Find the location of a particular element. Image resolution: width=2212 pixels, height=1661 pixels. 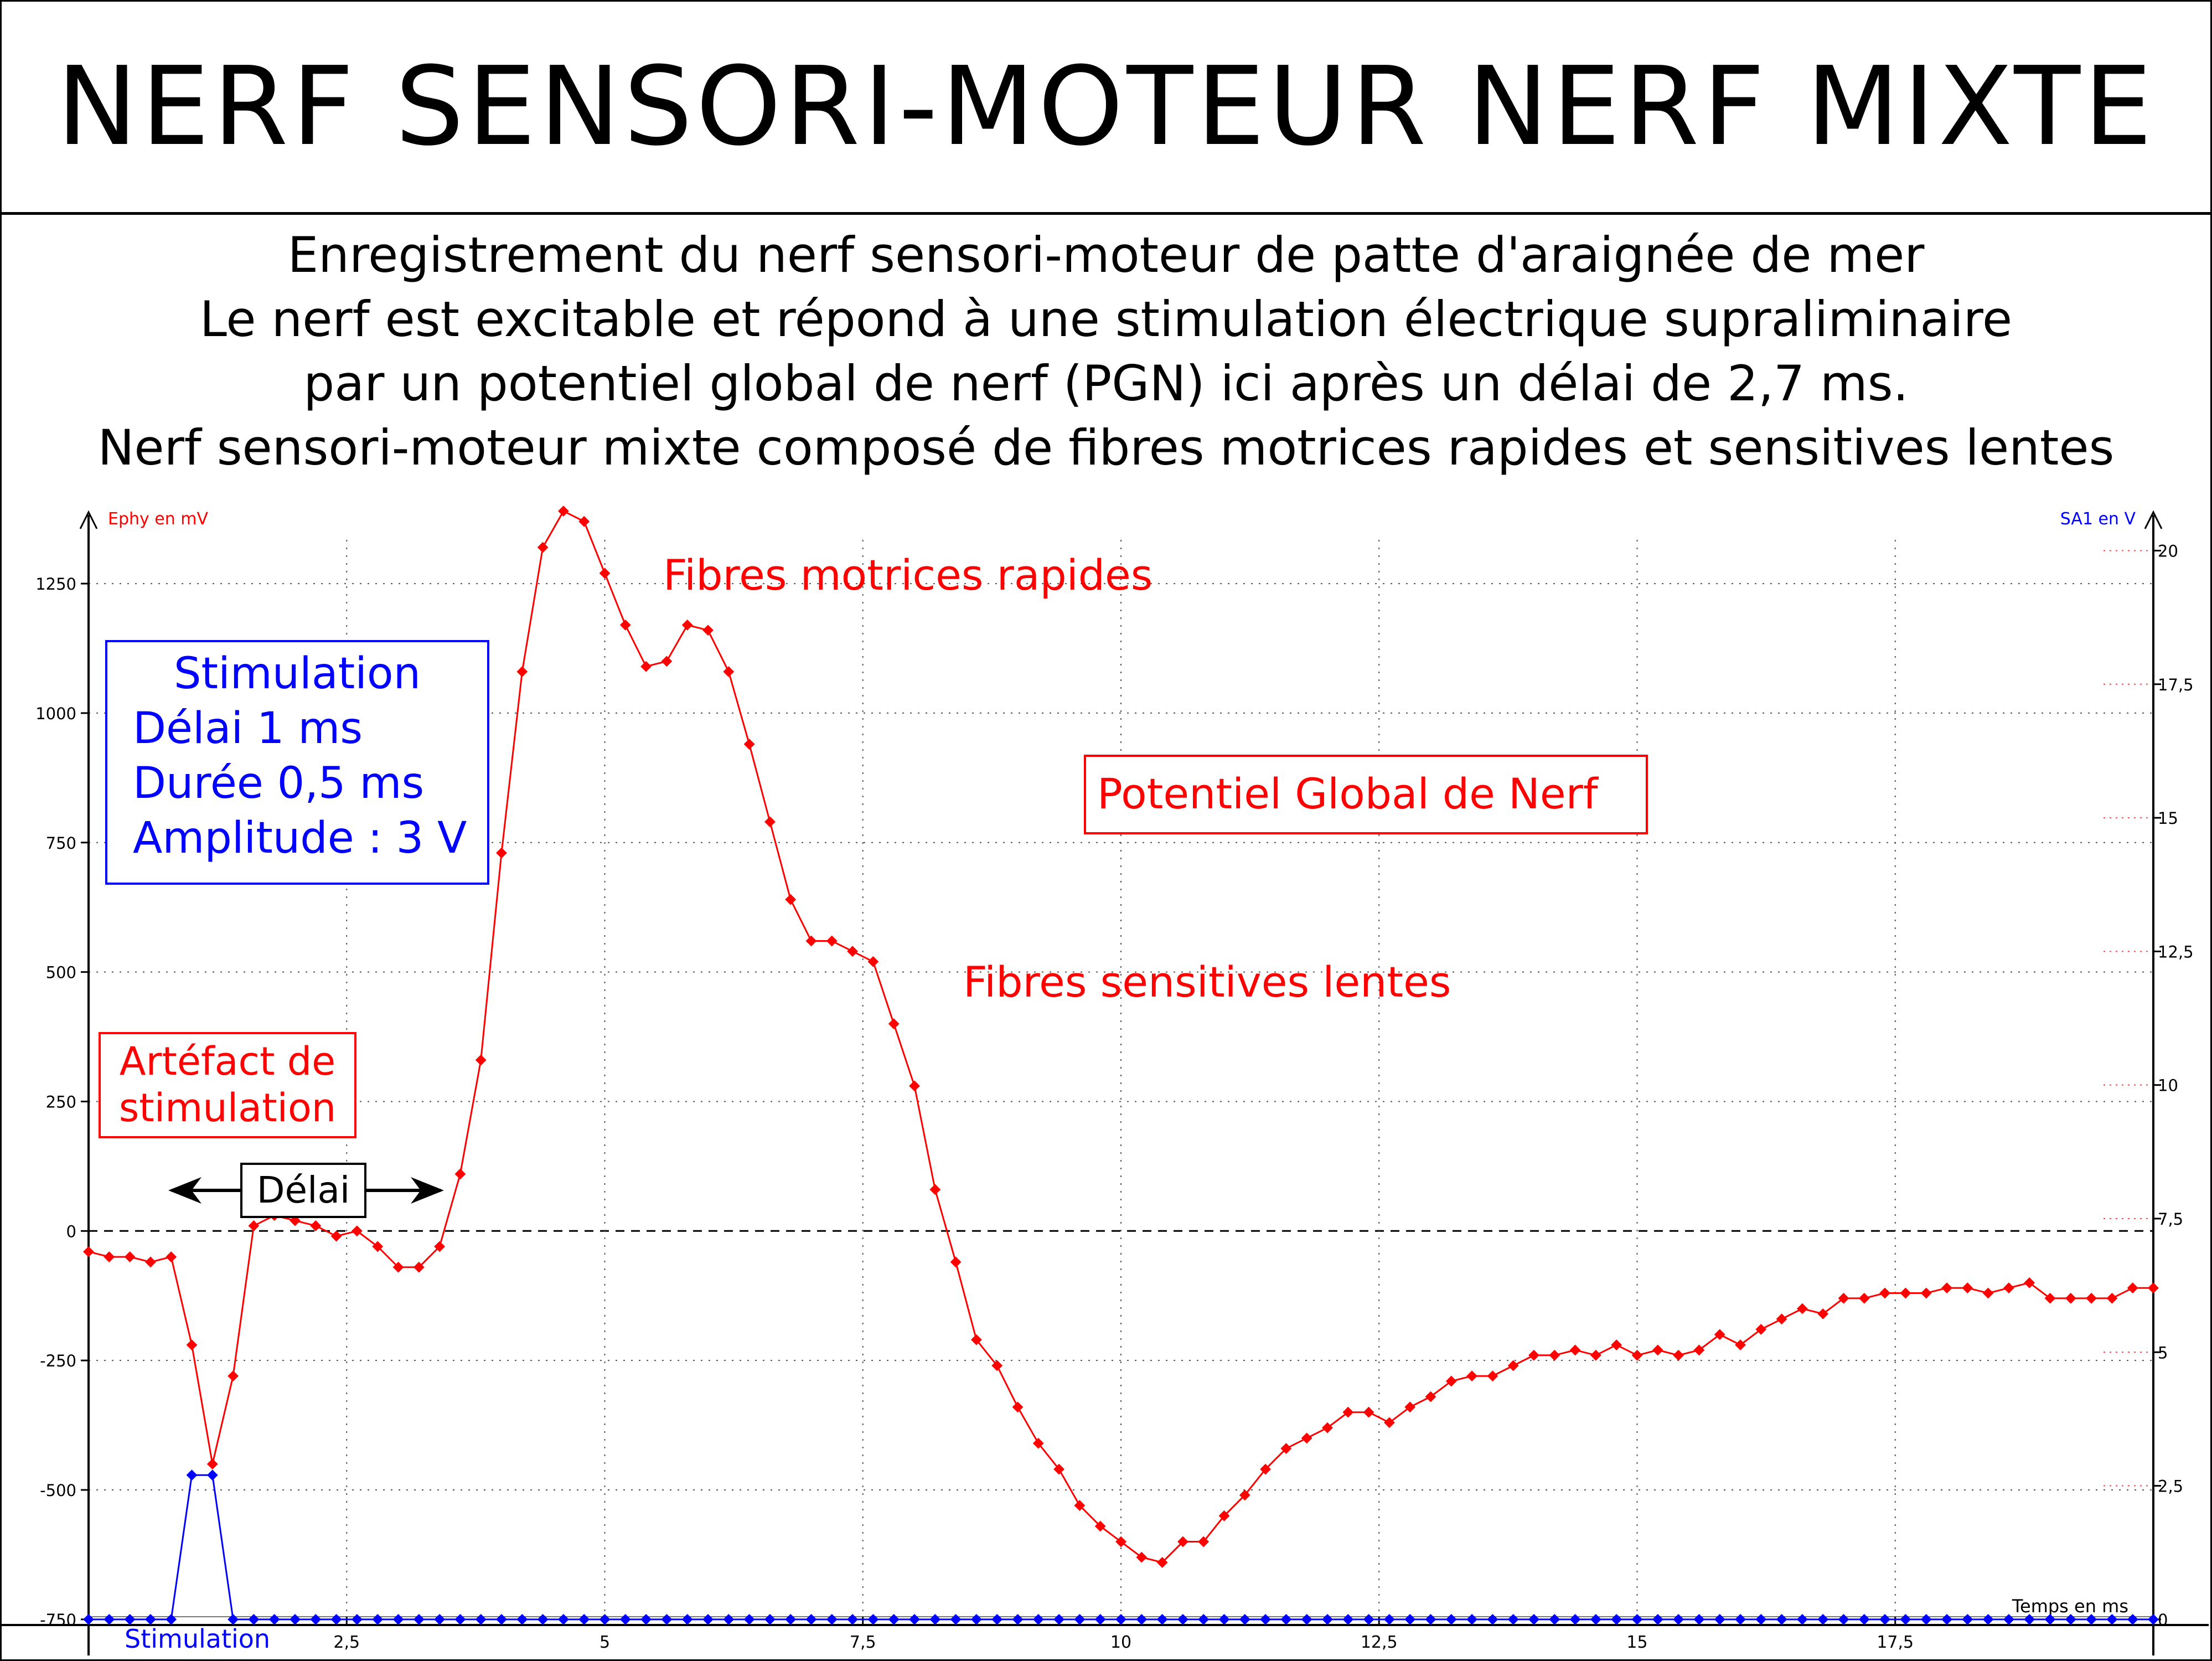

y-right-tick-label: 7,5 is located at coordinates (2170, 1219).